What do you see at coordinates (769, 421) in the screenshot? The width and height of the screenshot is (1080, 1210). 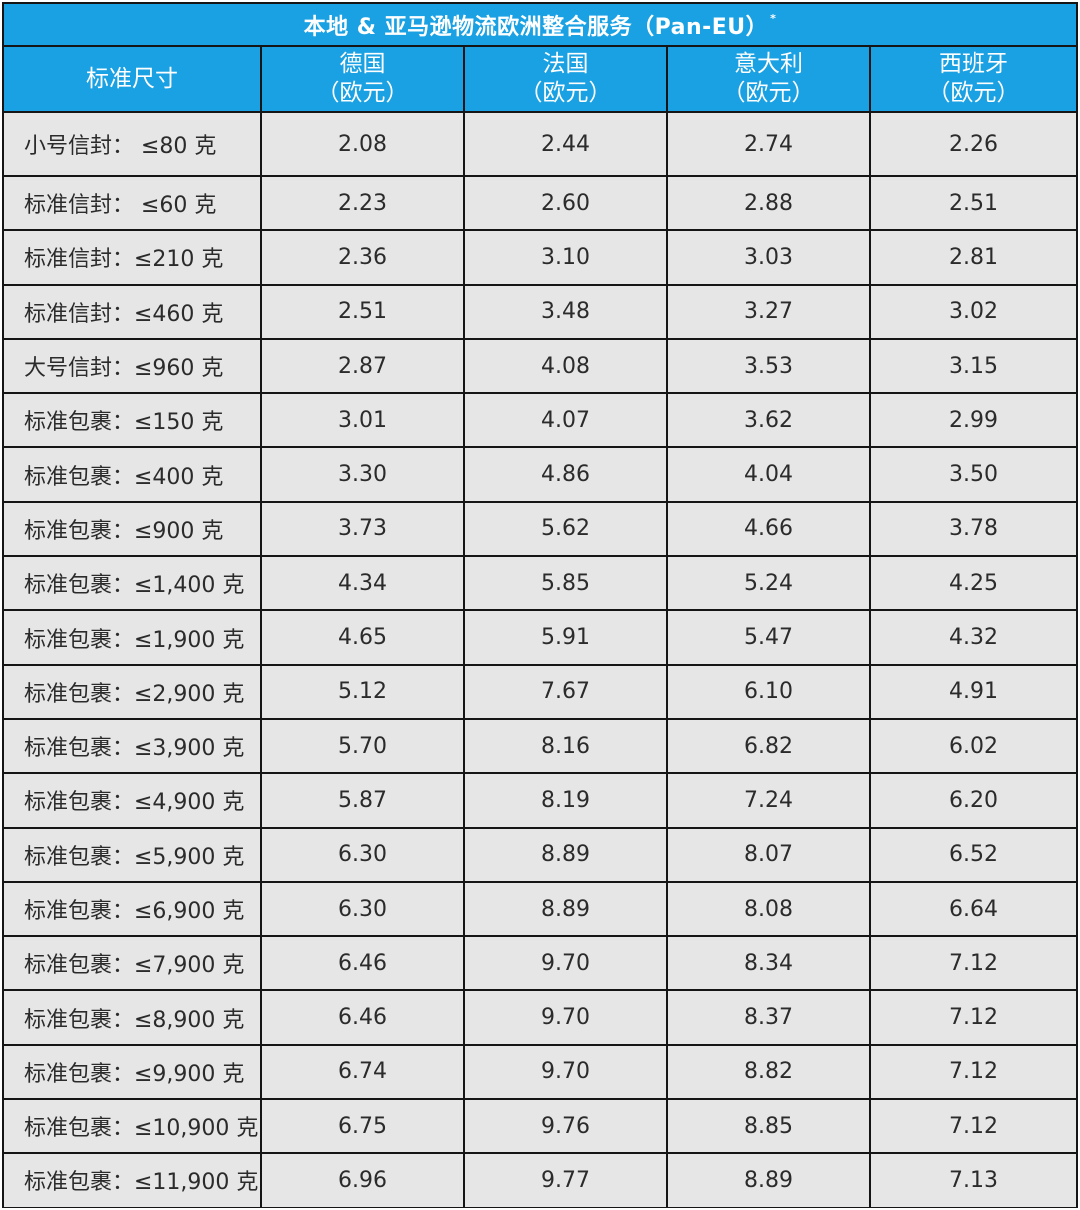 I see `fee-cell-italy: 3.62` at bounding box center [769, 421].